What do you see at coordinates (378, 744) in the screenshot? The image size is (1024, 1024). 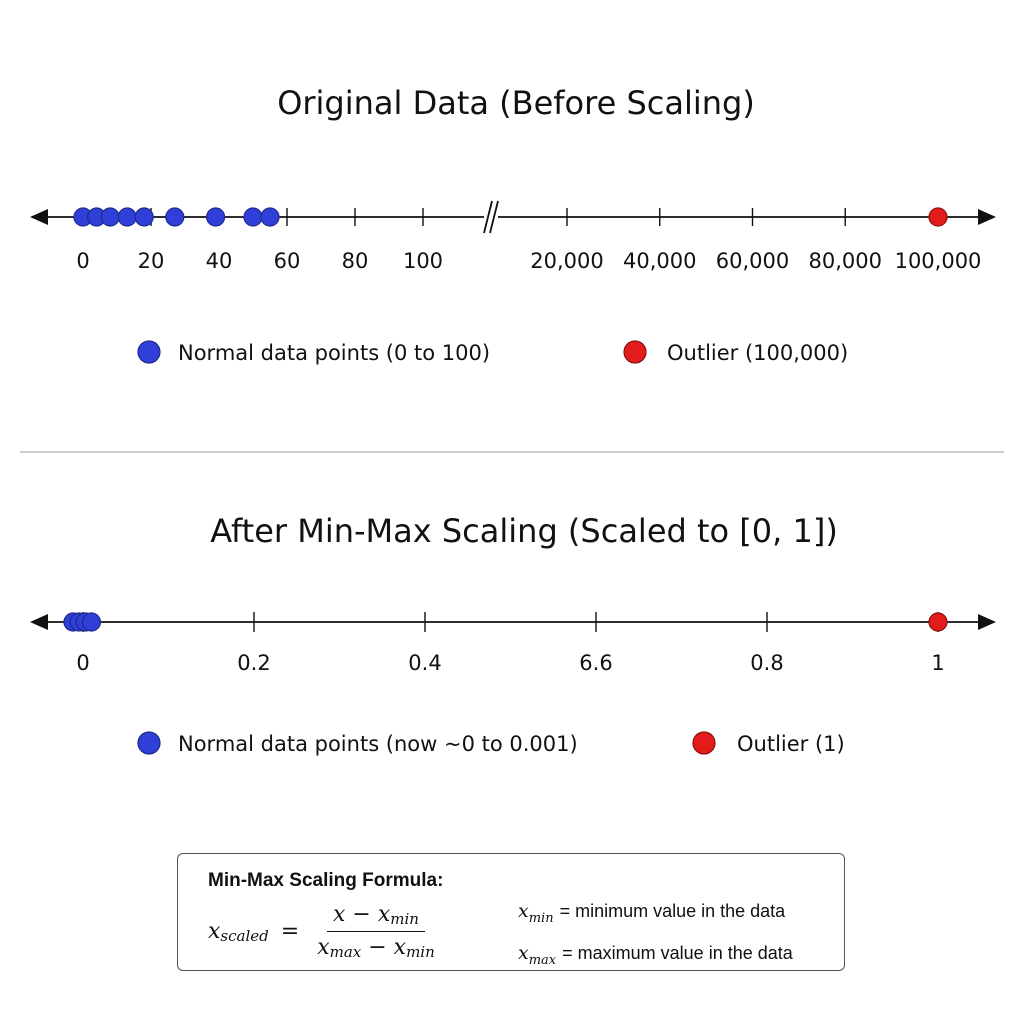 I see `legend-normal-label: Normal data points (now ~0 to 0.001)` at bounding box center [378, 744].